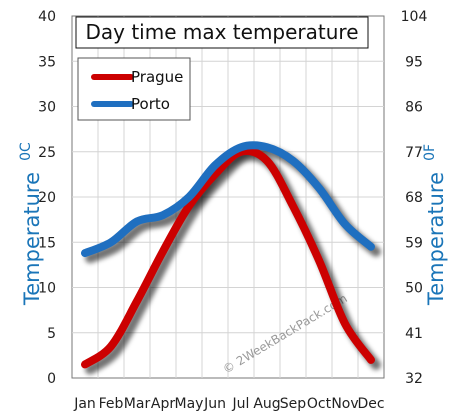 The width and height of the screenshot is (452, 420). Describe the element at coordinates (47, 108) in the screenshot. I see `left-y-tick-label: 30` at that location.